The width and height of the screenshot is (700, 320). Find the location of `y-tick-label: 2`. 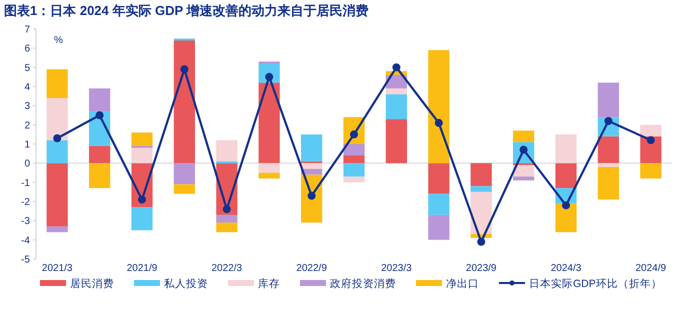

y-tick-label: 2 is located at coordinates (27, 126).